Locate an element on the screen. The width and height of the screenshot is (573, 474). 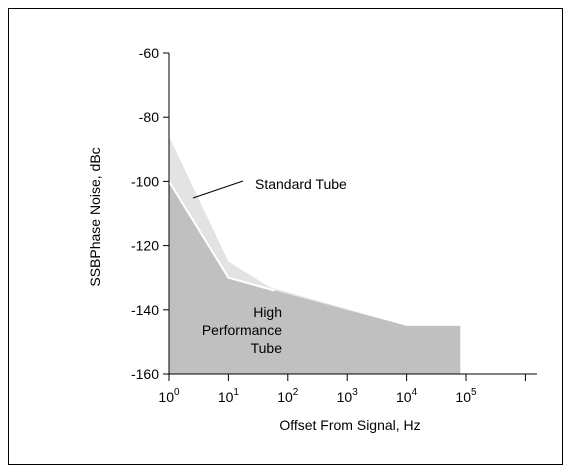
y-tick-label: -60 is located at coordinates (149, 53).